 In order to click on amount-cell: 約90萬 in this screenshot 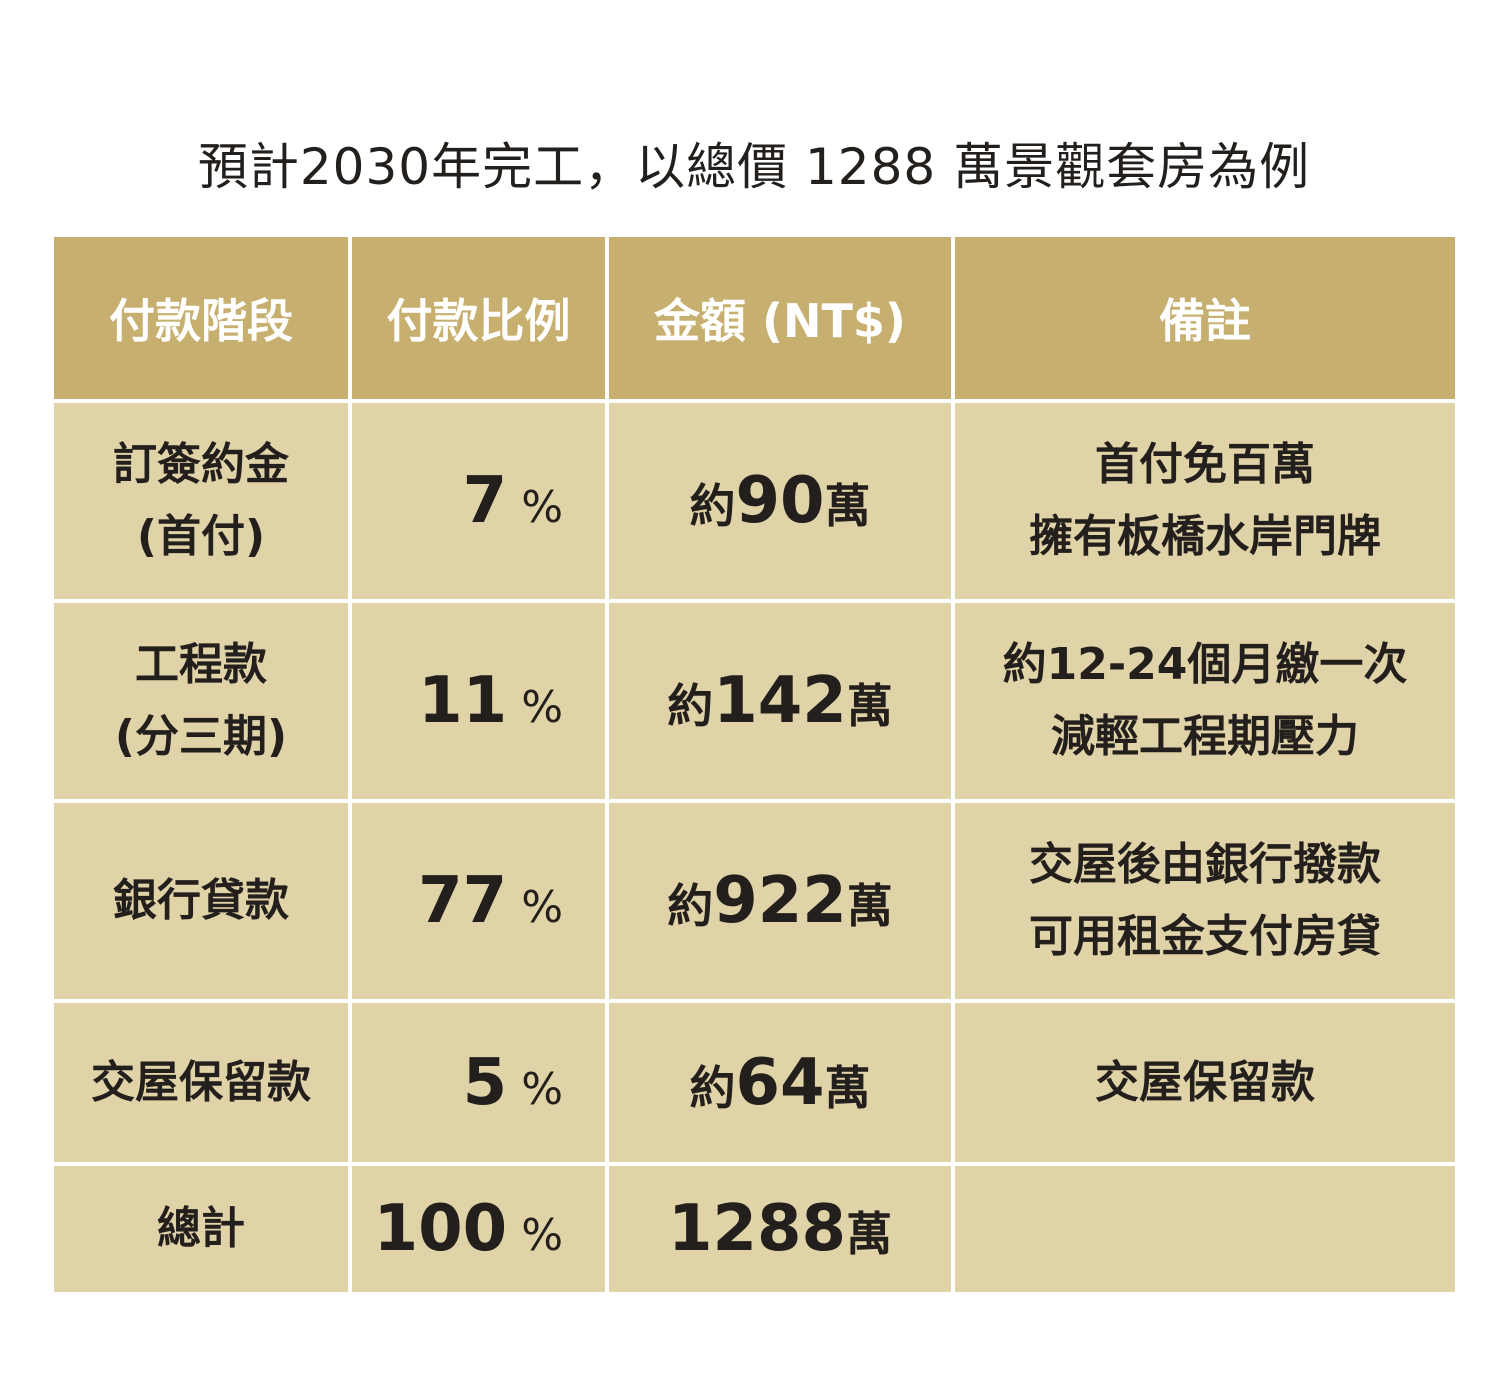, I will do `click(780, 501)`.